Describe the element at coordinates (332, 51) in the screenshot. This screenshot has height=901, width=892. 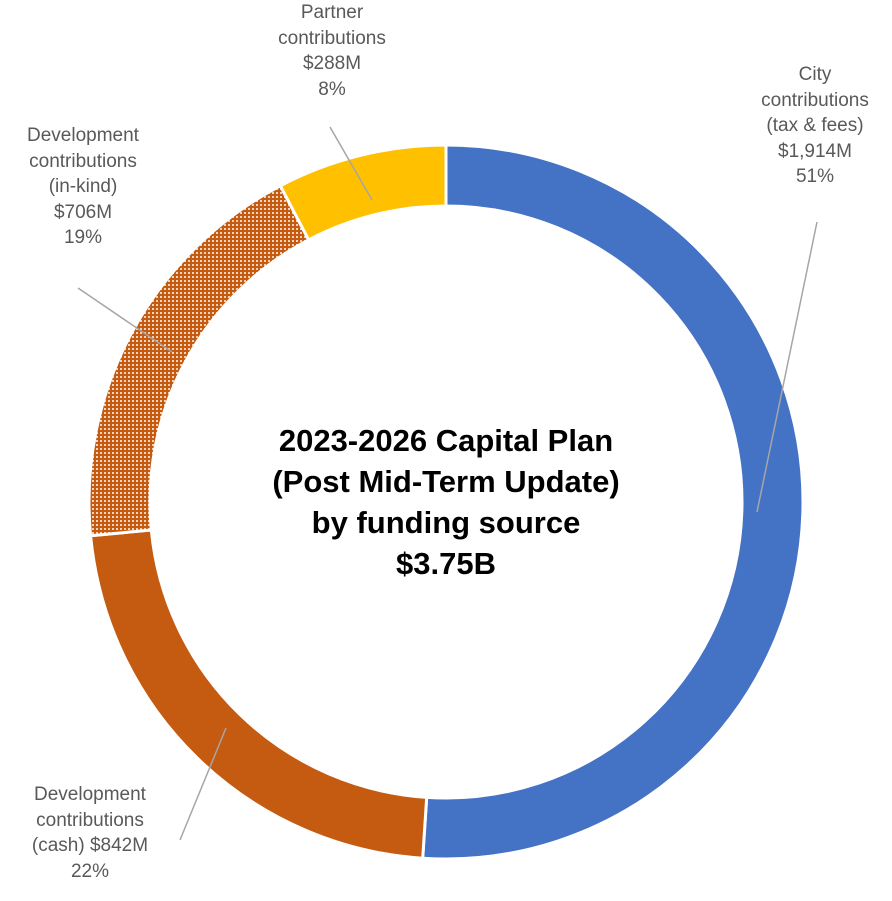
I see `label-partner: Partner contributions $288M 8%` at that location.